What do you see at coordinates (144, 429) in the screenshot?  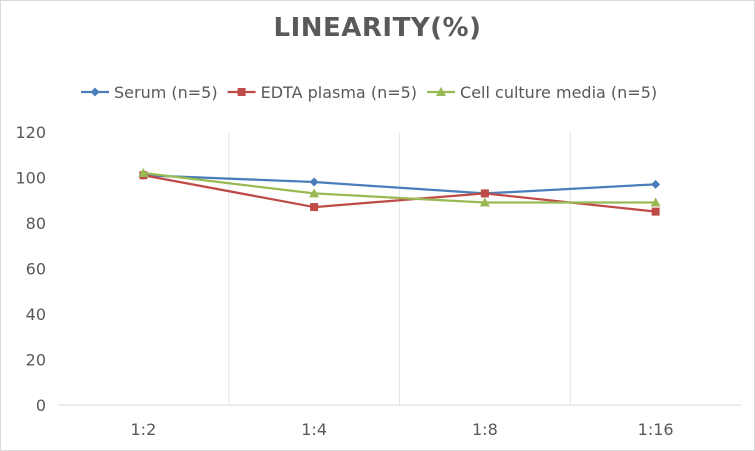 I see `x-tick-label: 1:2` at bounding box center [144, 429].